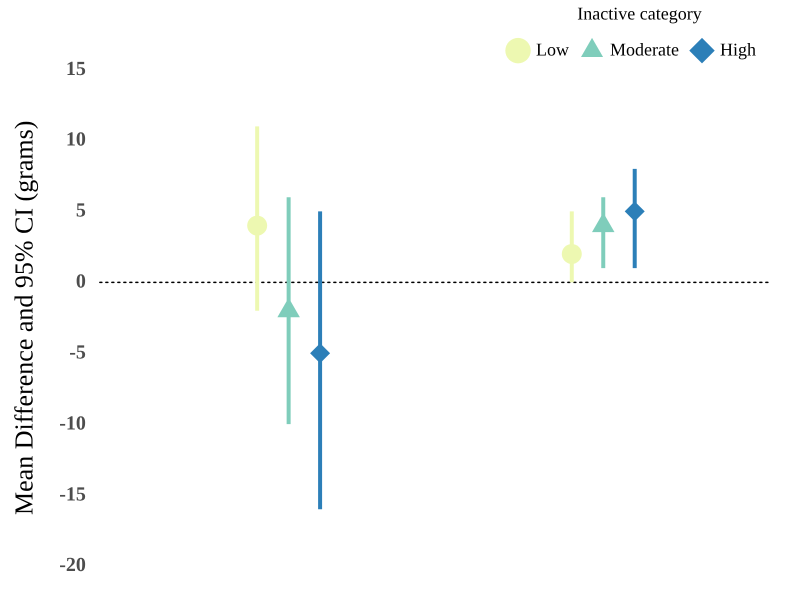 Image resolution: width=786 pixels, height=592 pixels. What do you see at coordinates (77, 352) in the screenshot?
I see `y-tick-label: -5` at bounding box center [77, 352].